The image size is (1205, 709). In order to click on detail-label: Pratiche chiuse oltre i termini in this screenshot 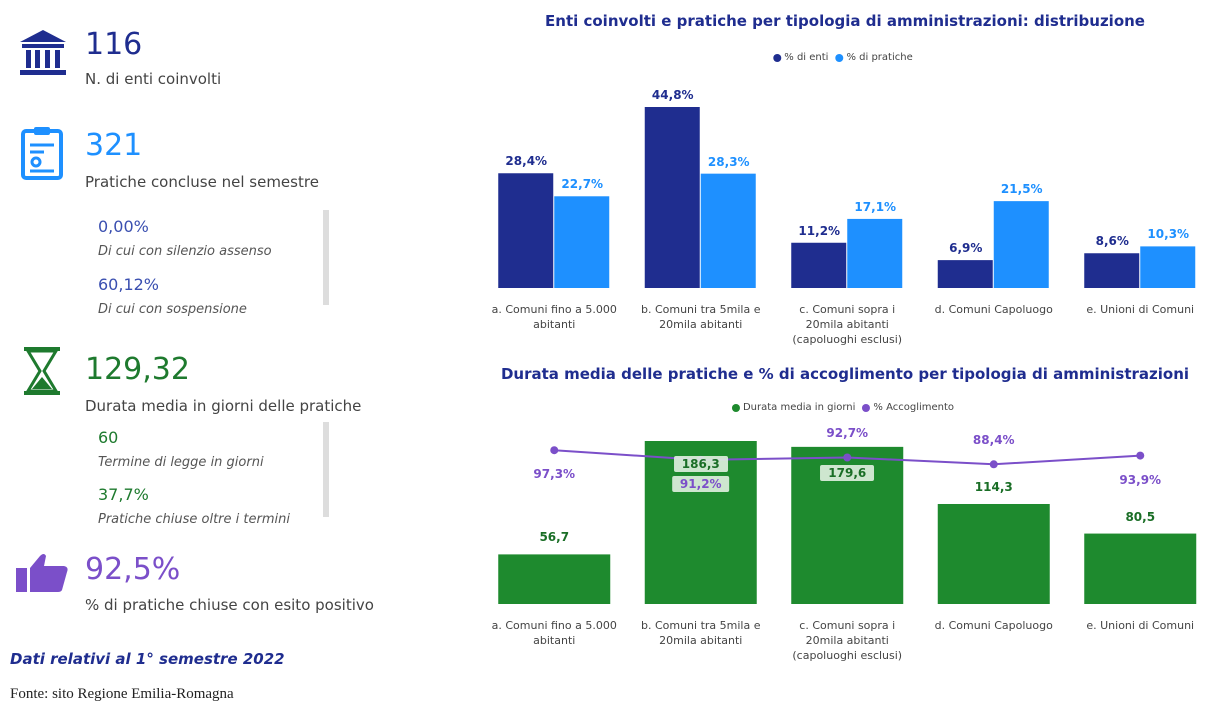, I will do `click(194, 519)`.